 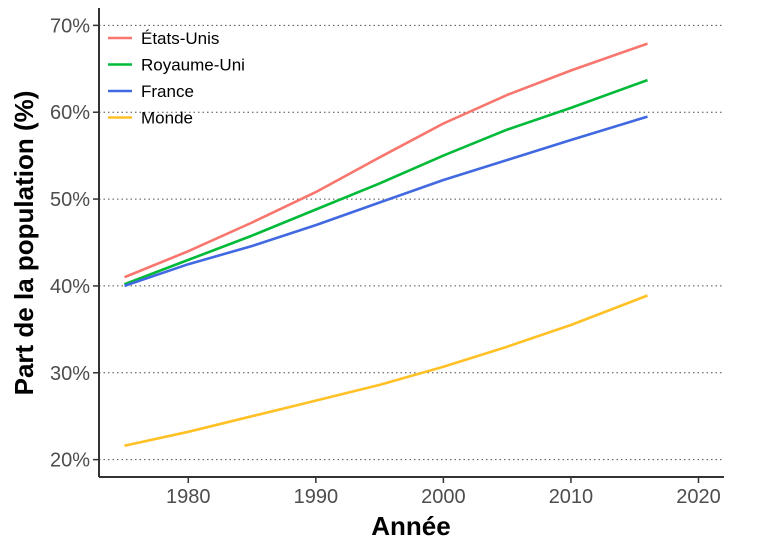 What do you see at coordinates (698, 497) in the screenshot?
I see `x-tick-label: 2020` at bounding box center [698, 497].